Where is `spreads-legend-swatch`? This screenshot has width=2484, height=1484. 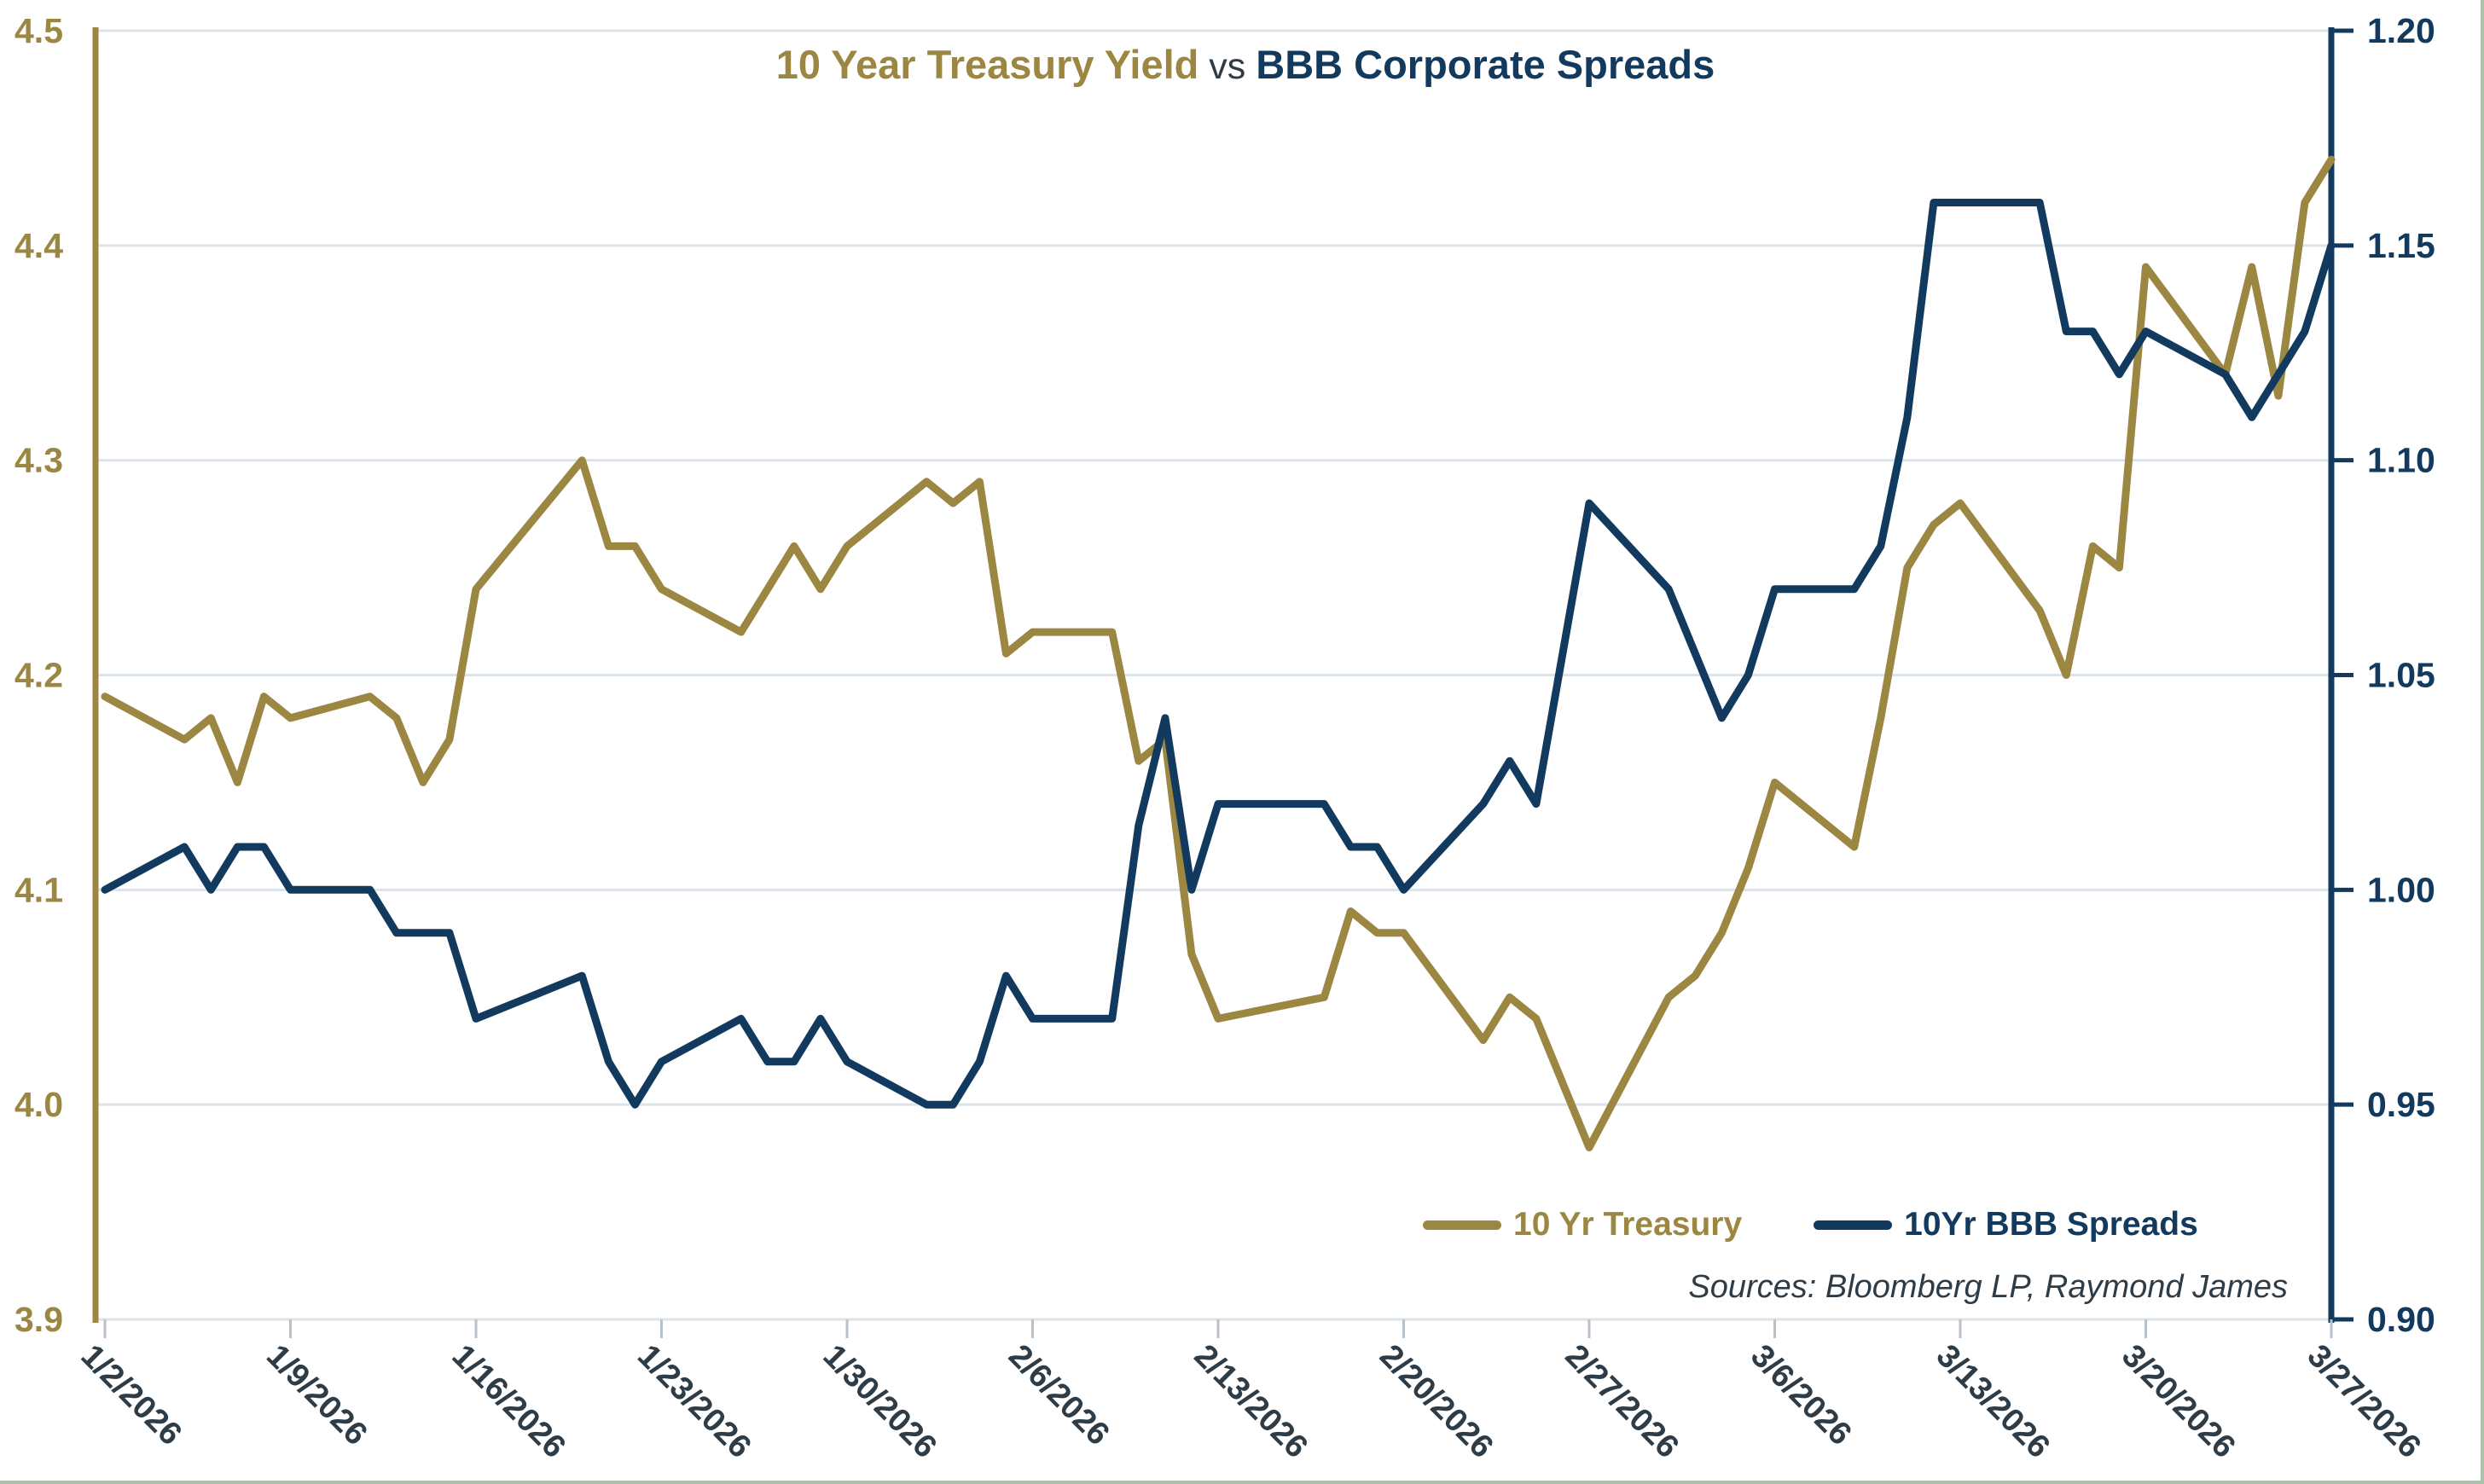
spreads-legend-swatch is located at coordinates (1853, 1225).